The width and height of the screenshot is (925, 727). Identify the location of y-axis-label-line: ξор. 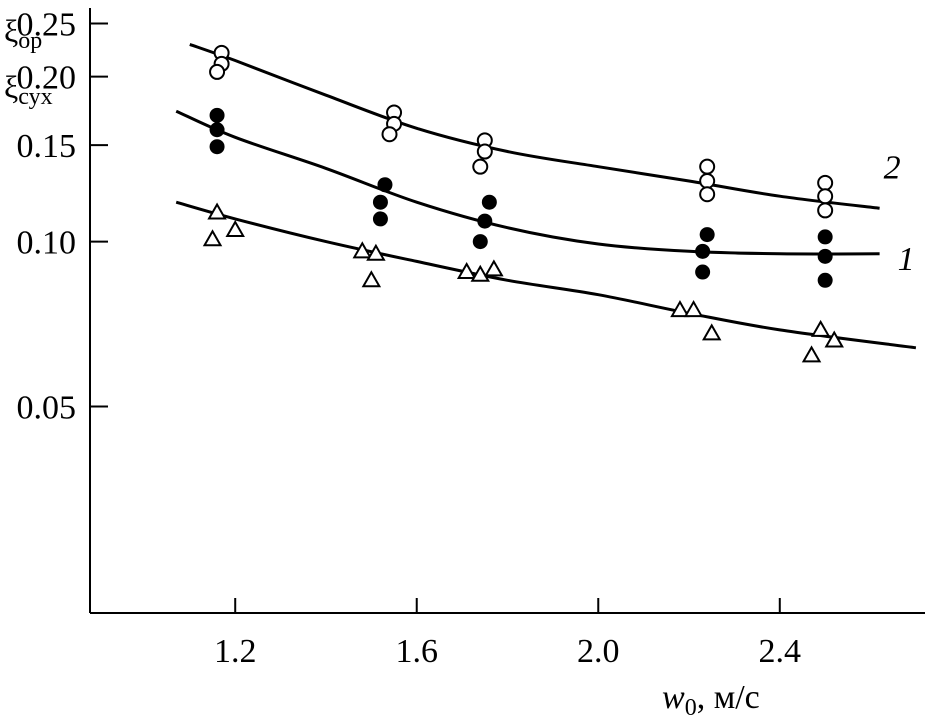
(23, 33).